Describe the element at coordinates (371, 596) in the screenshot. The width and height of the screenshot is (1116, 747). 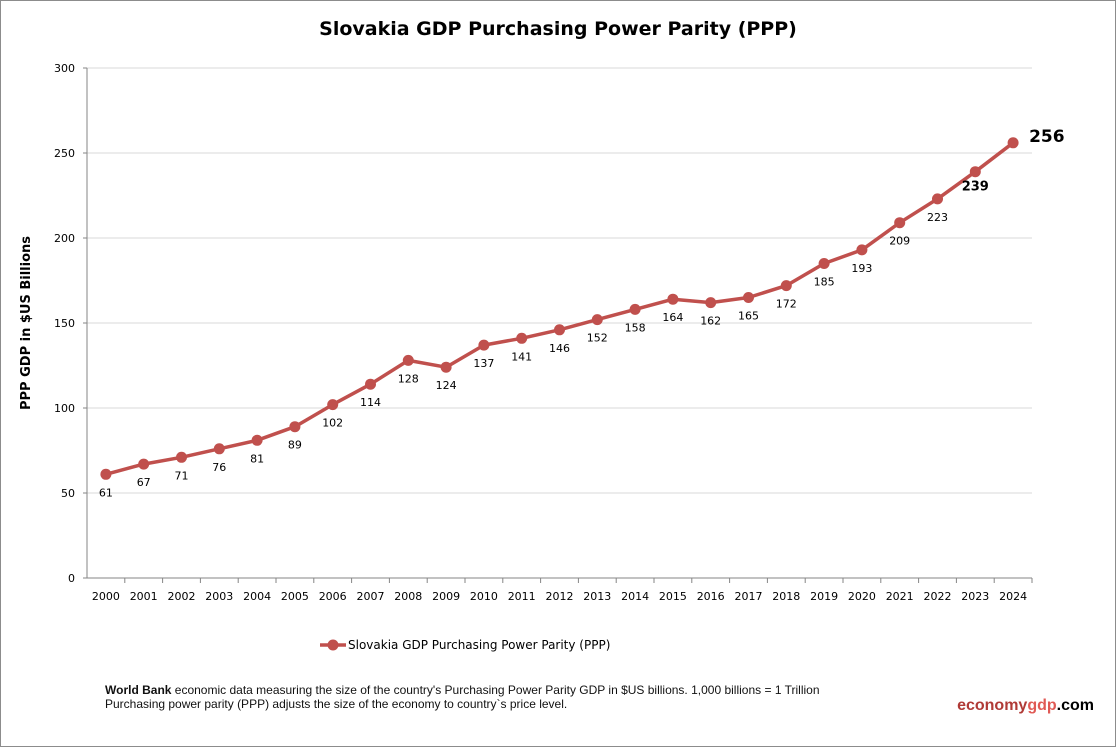
I see `x-tick-label: 2007` at that location.